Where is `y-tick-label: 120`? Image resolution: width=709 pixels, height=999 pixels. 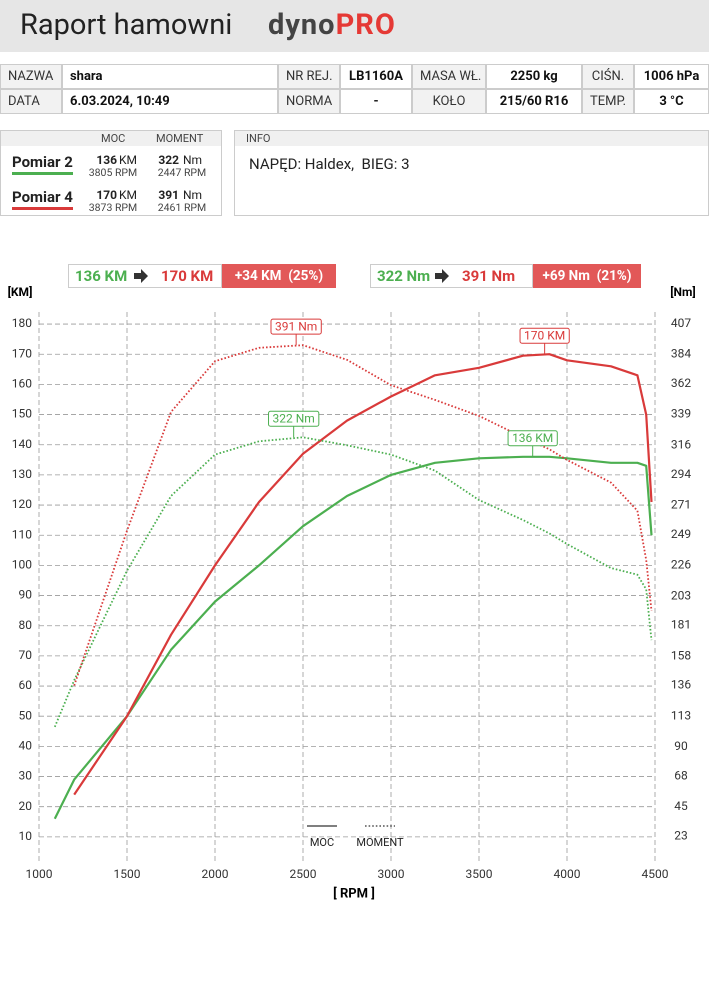
y-tick-label: 120 is located at coordinates (22, 504).